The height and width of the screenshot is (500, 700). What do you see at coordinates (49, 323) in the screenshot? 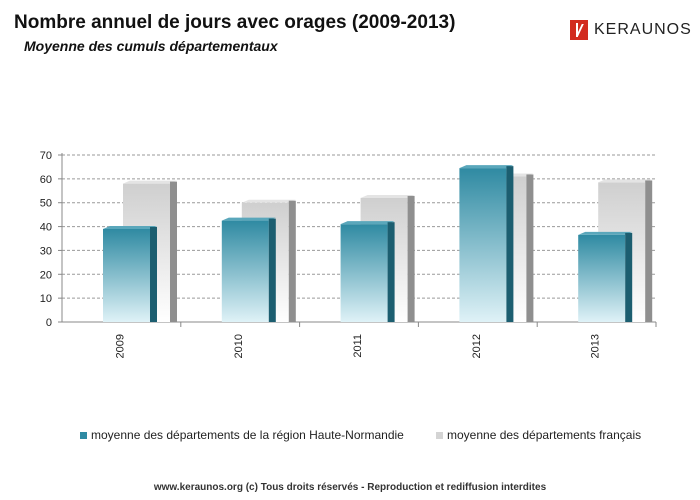
I see `y-tick-label: 0` at bounding box center [49, 323].